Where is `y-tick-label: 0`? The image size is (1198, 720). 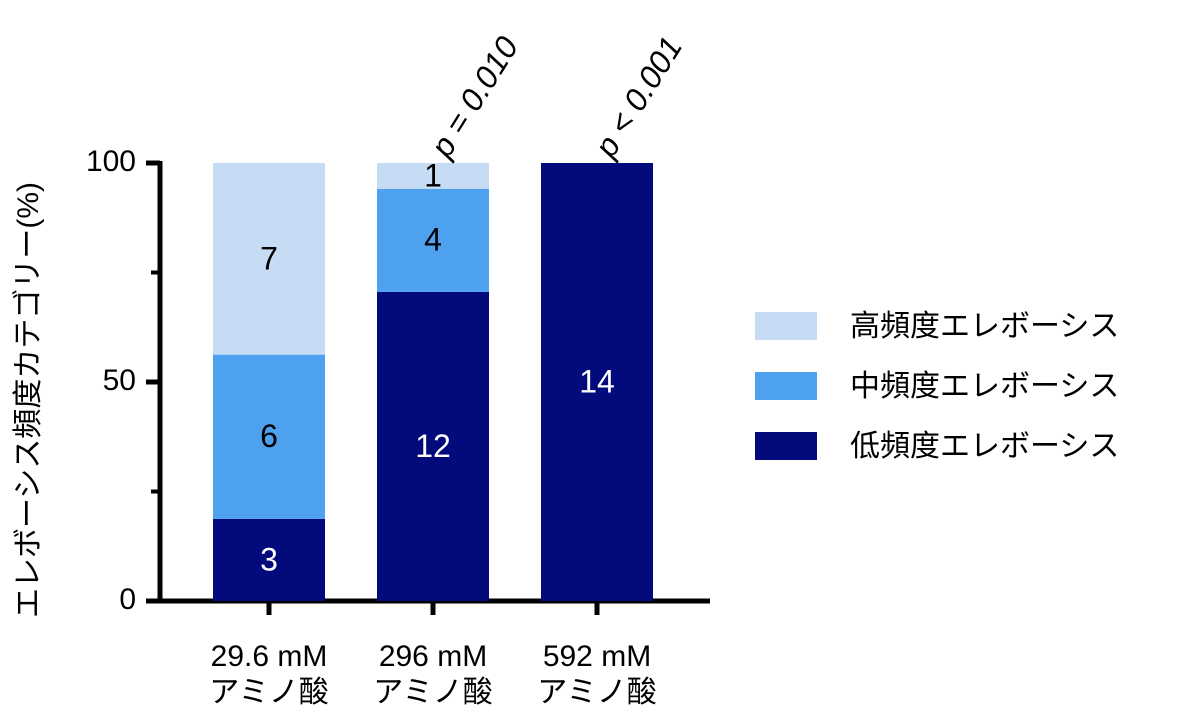
y-tick-label: 0 is located at coordinates (127, 599).